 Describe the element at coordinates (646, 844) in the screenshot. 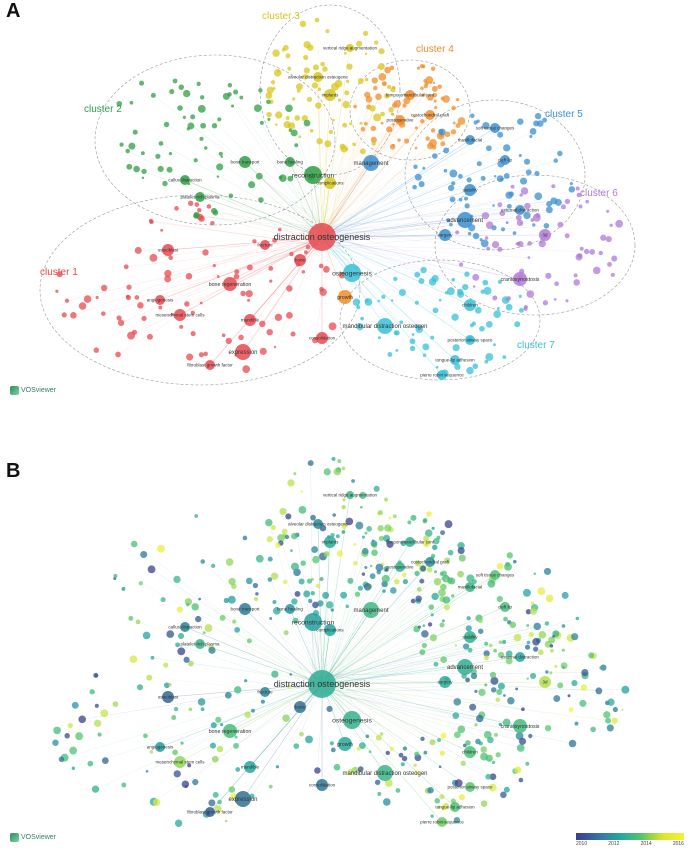

I see `colorbar-tick: 2014` at that location.